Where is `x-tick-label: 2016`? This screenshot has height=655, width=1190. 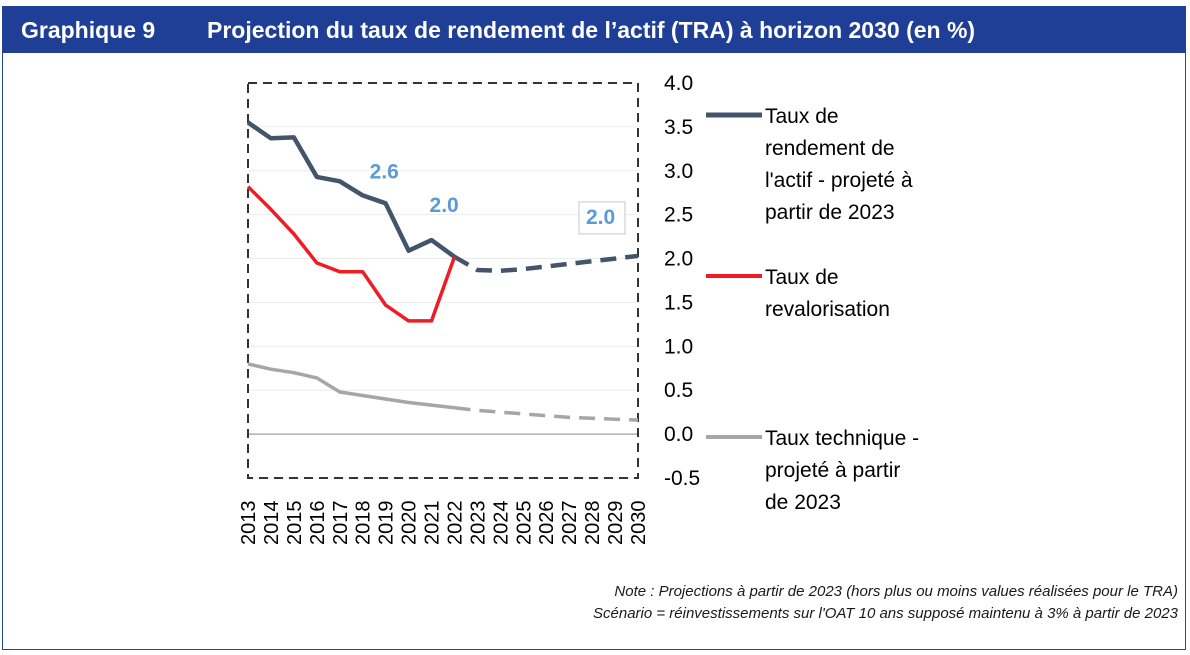
x-tick-label: 2016 is located at coordinates (318, 523).